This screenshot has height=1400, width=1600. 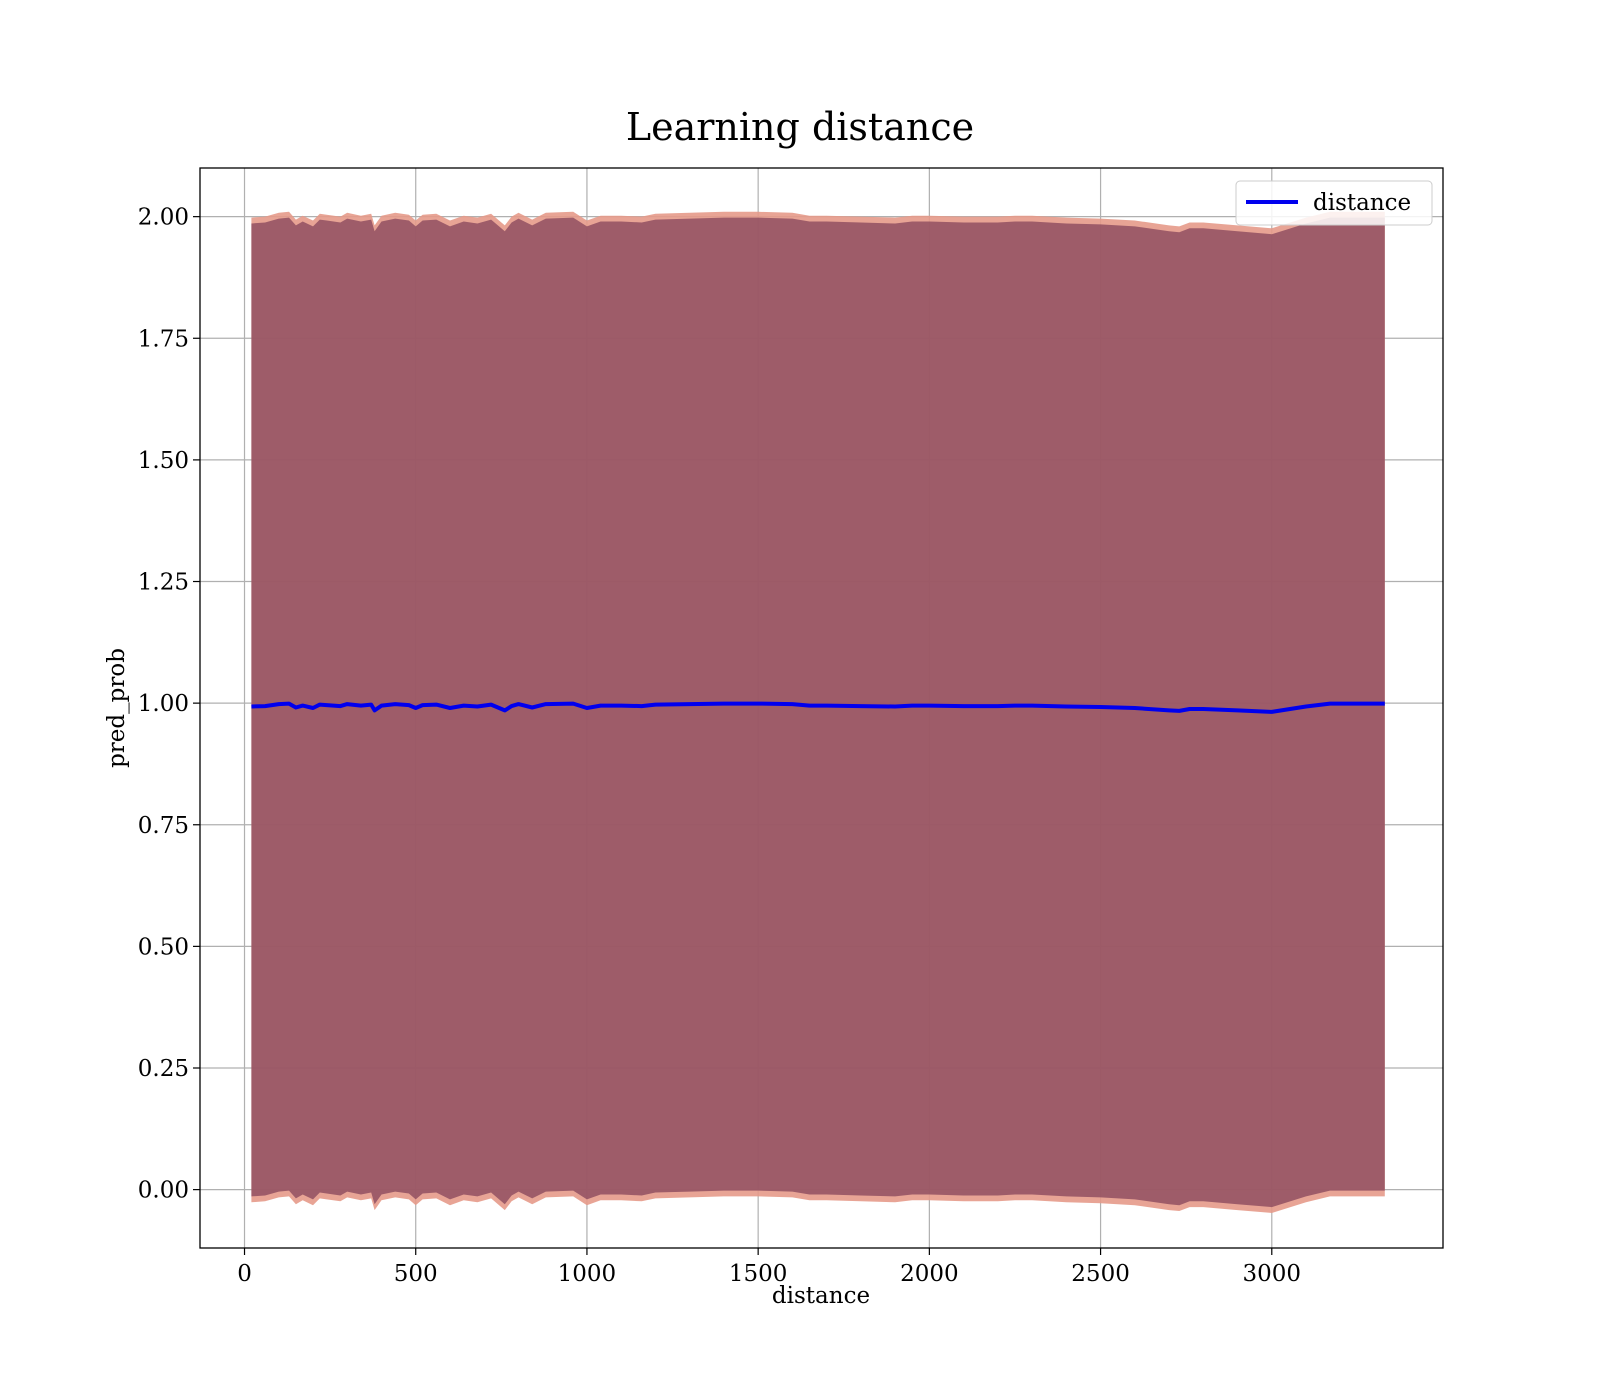 I want to click on legend: distance, so click(x=1334, y=203).